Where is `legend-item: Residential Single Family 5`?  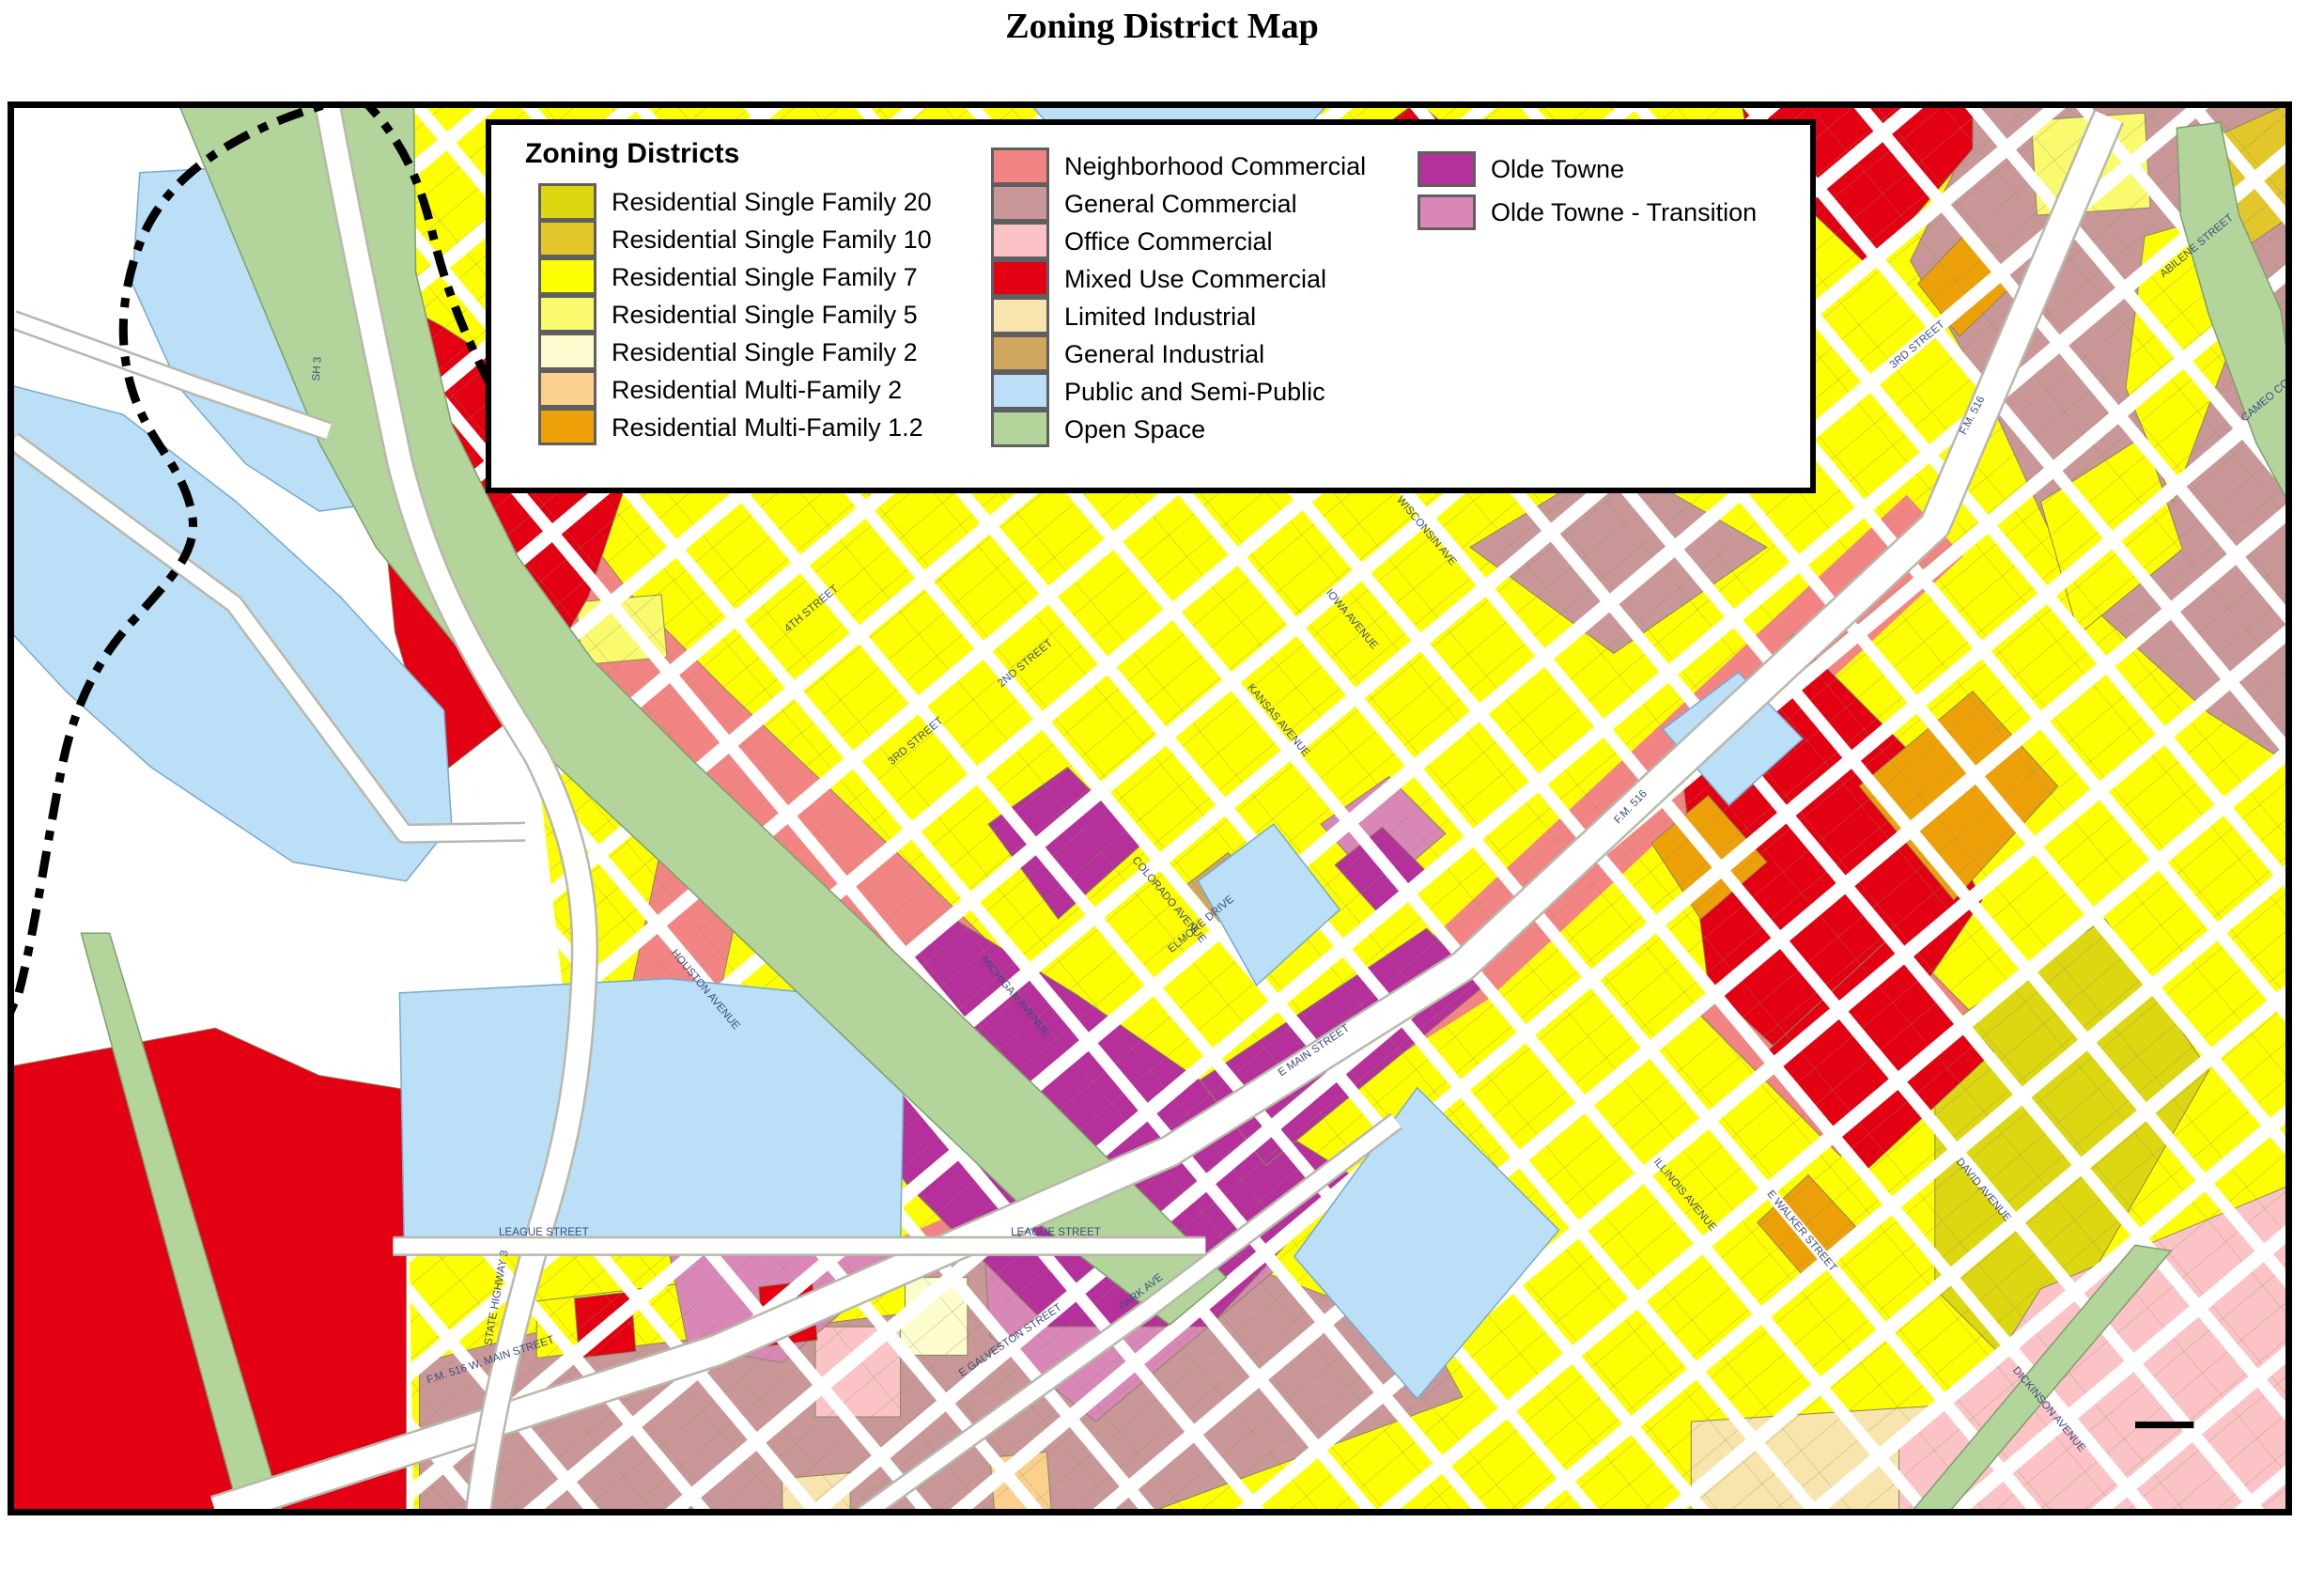 legend-item: Residential Single Family 5 is located at coordinates (735, 314).